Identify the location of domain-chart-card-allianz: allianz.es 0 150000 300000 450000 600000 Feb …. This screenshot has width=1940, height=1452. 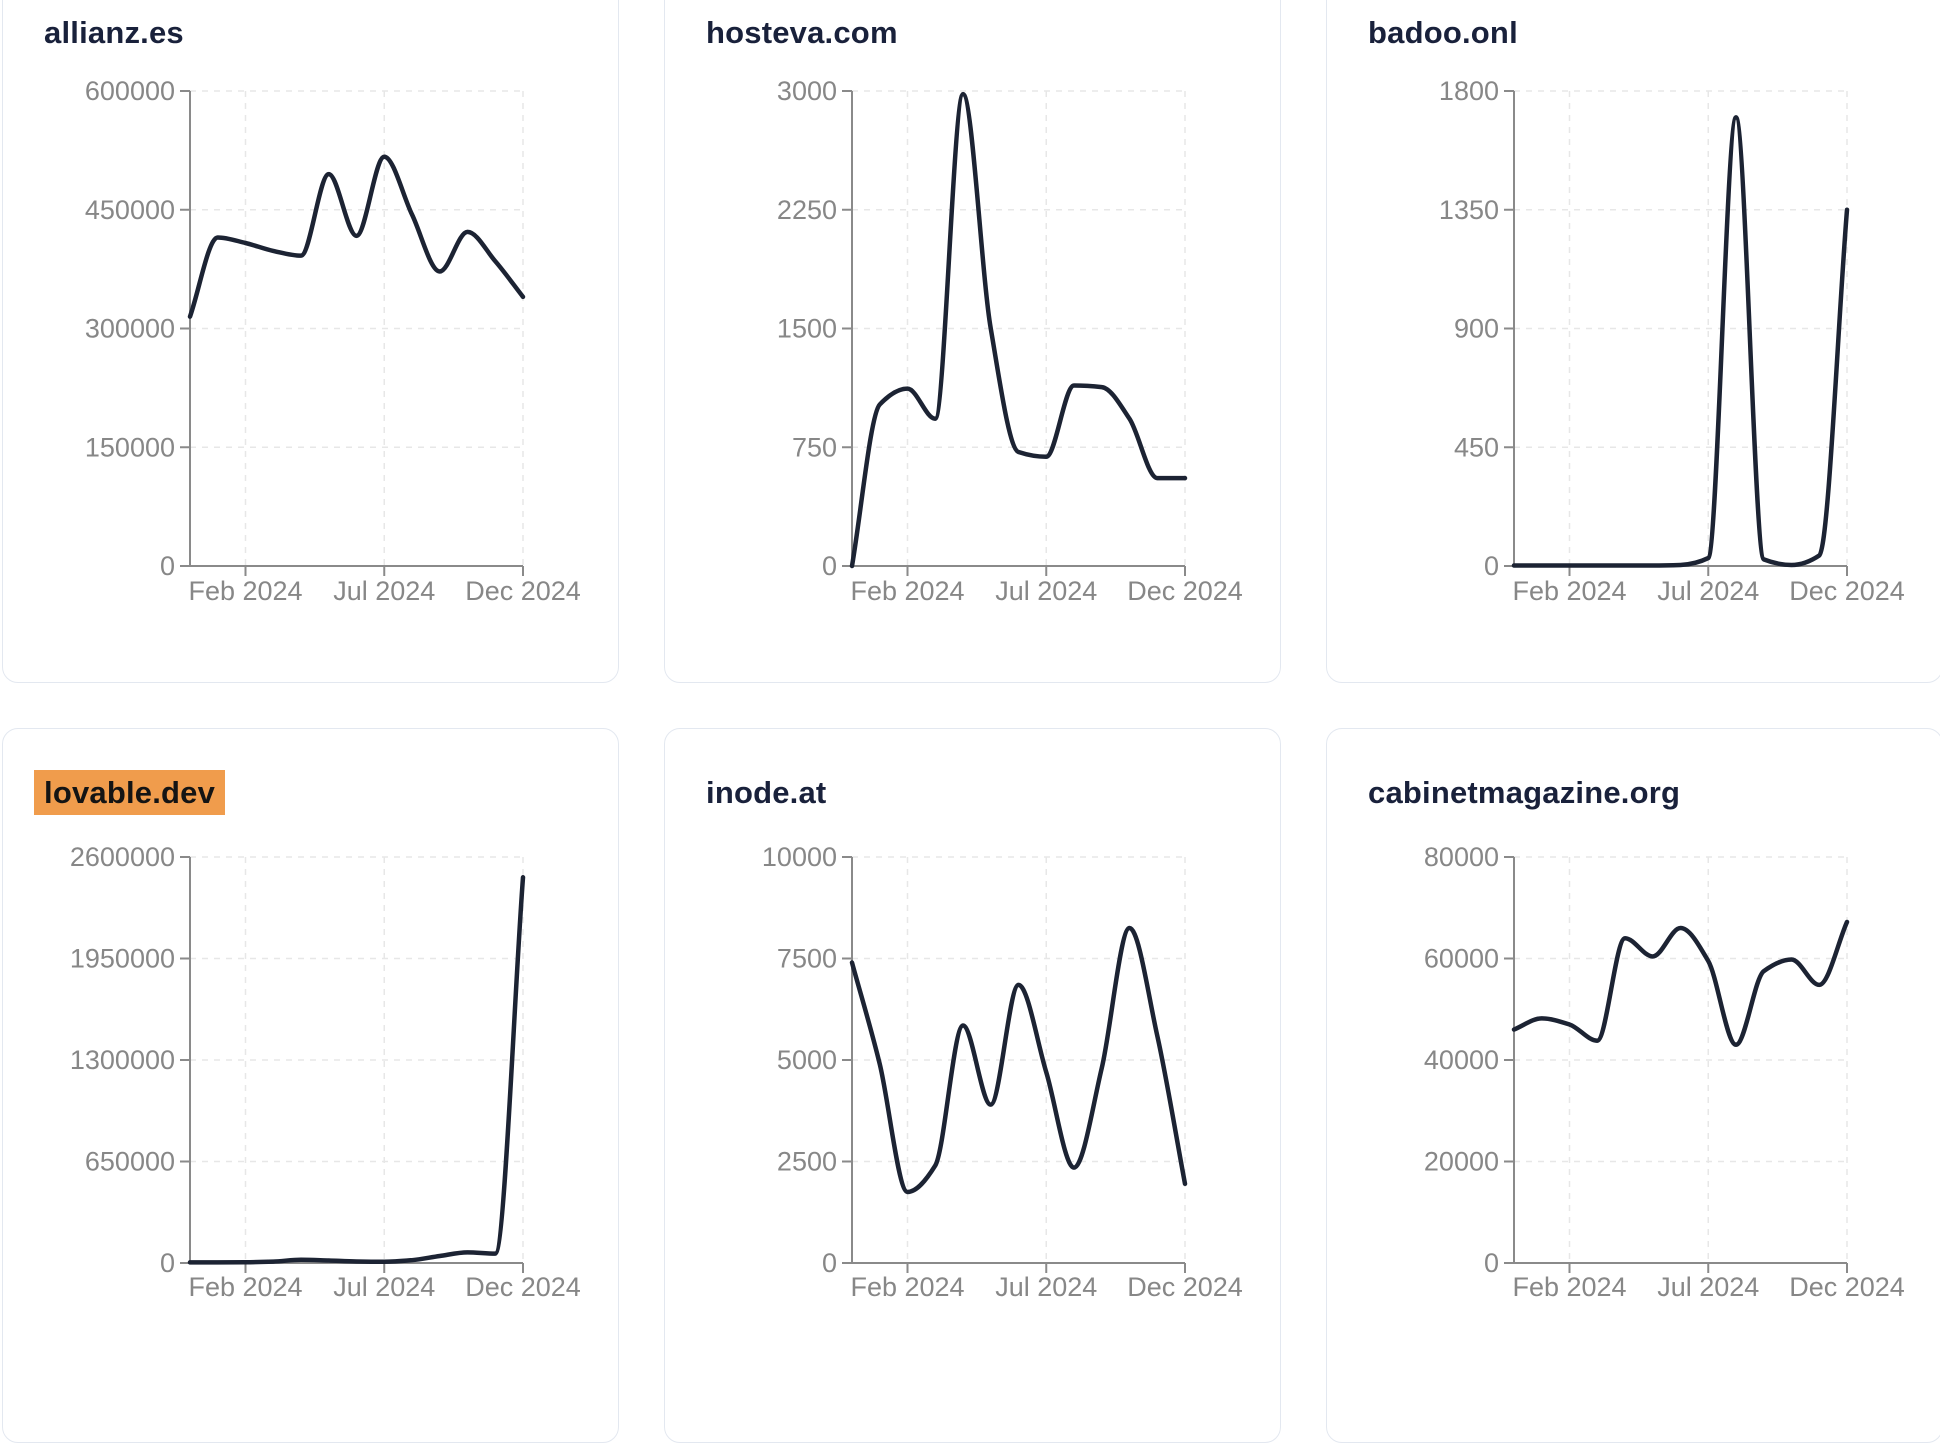
(310, 341).